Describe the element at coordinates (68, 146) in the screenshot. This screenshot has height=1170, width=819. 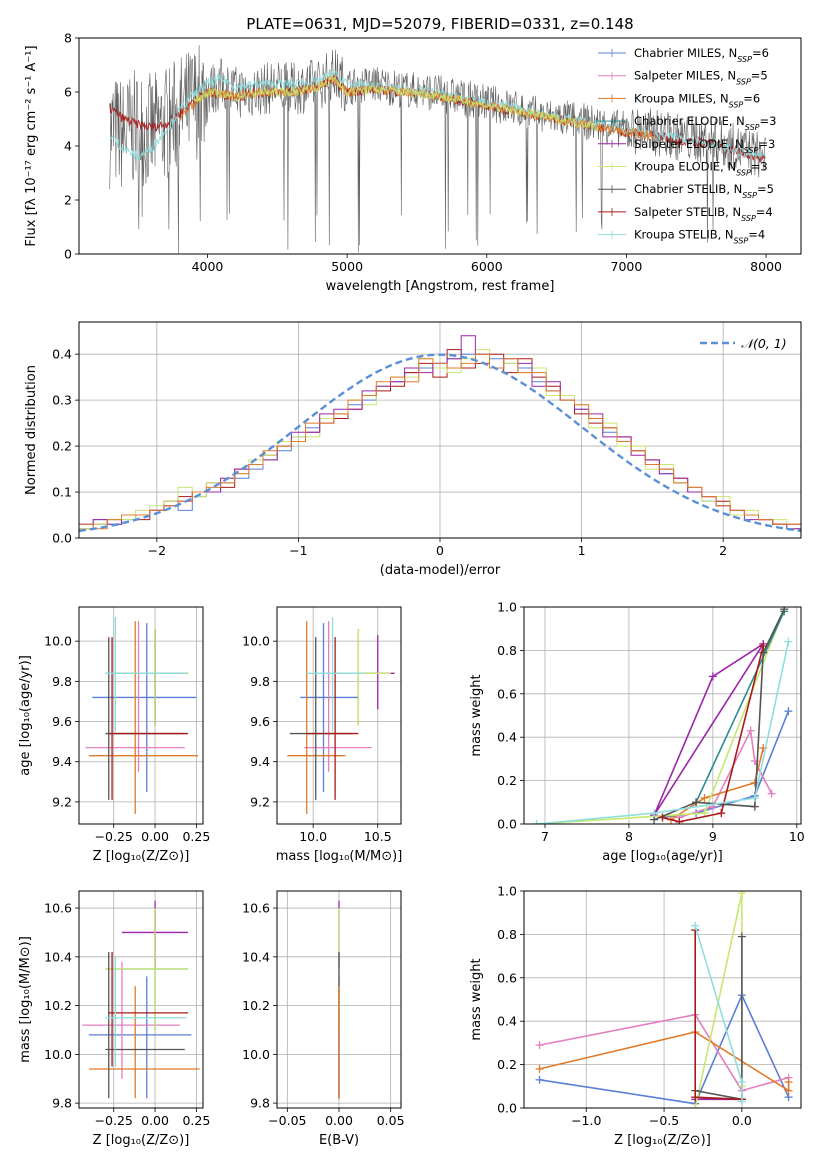
I see `y-tick-label: 4` at that location.